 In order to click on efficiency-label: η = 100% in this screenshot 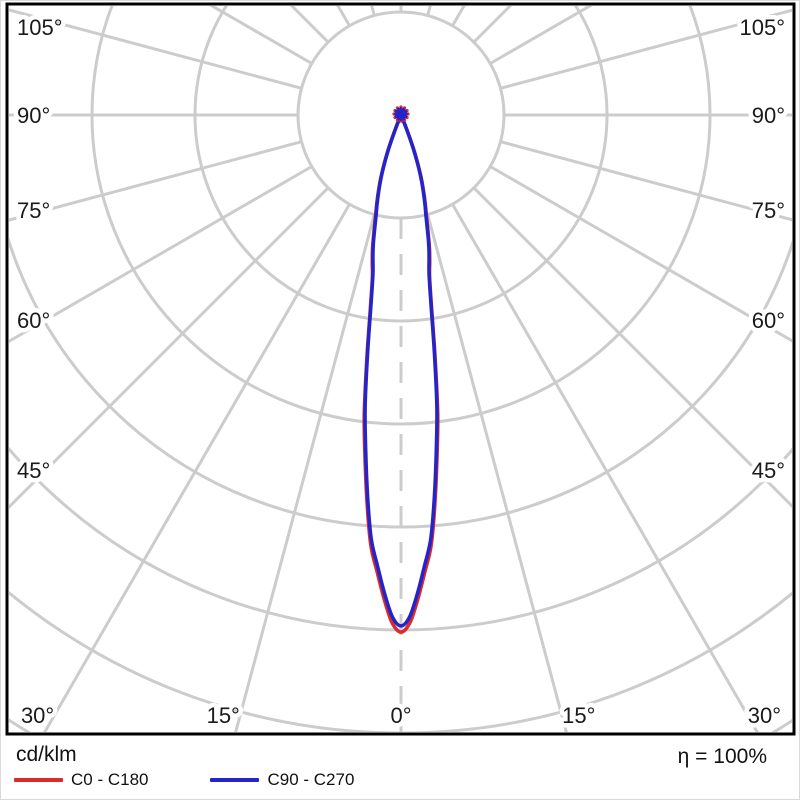, I will do `click(722, 756)`.